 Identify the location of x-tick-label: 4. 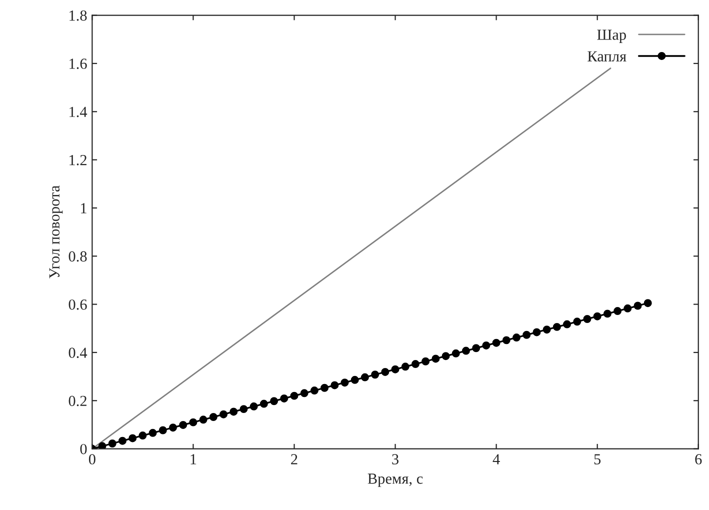
(496, 459).